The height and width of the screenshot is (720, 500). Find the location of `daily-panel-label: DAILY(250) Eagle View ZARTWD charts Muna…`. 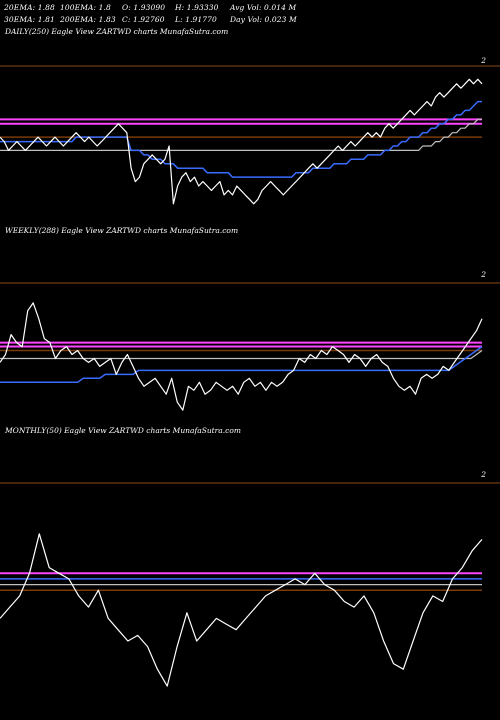

daily-panel-label: DAILY(250) Eagle View ZARTWD charts Muna… is located at coordinates (117, 31).